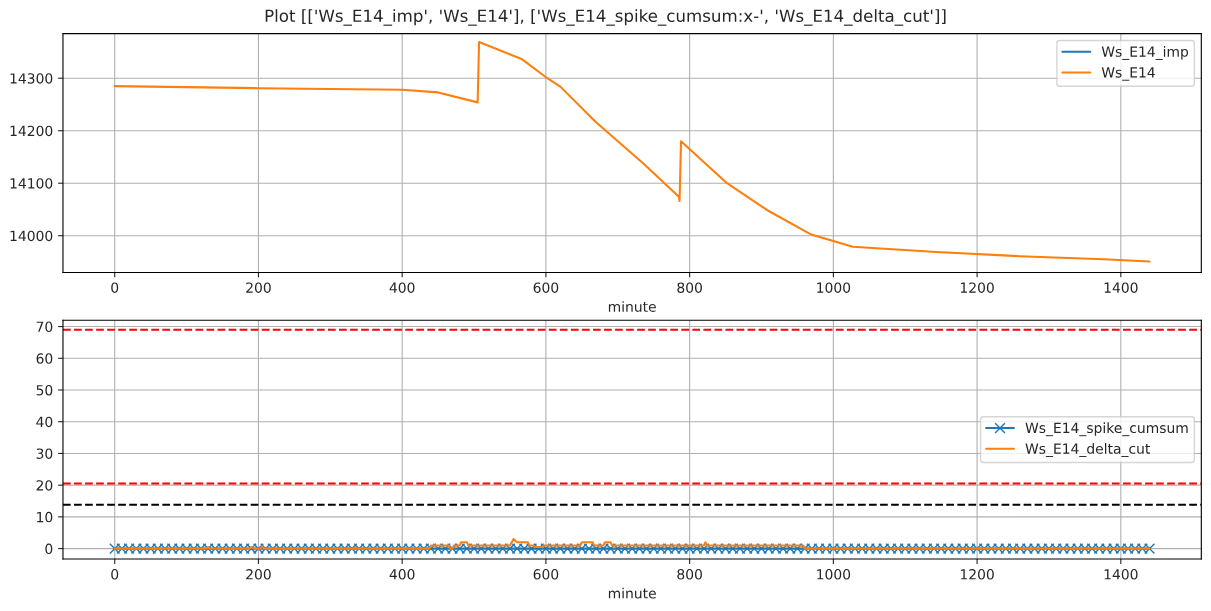  What do you see at coordinates (44, 327) in the screenshot?
I see `y-tick-label: 70` at bounding box center [44, 327].